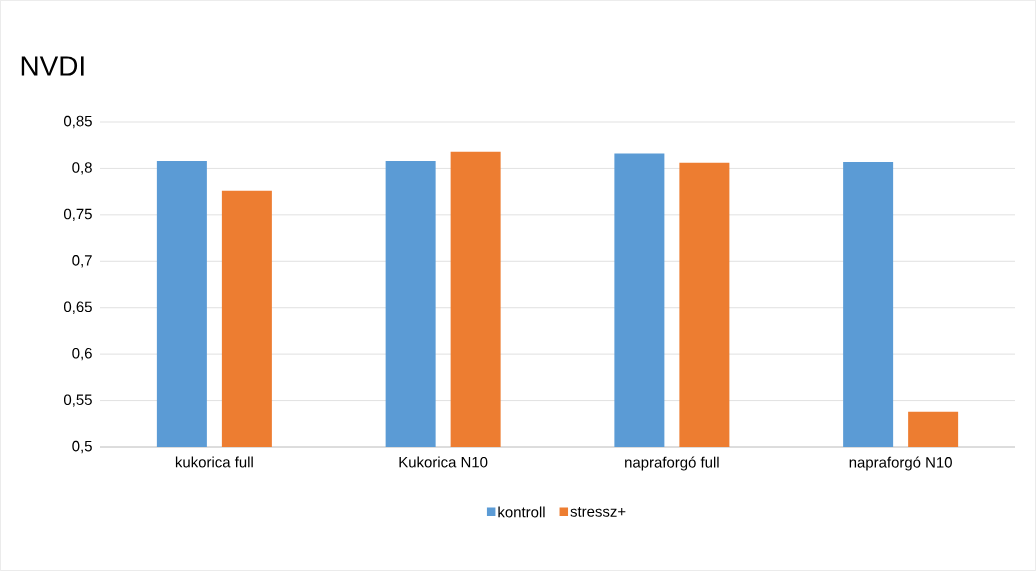 This screenshot has height=571, width=1036. Describe the element at coordinates (521, 512) in the screenshot. I see `legend-label: kontroll` at that location.